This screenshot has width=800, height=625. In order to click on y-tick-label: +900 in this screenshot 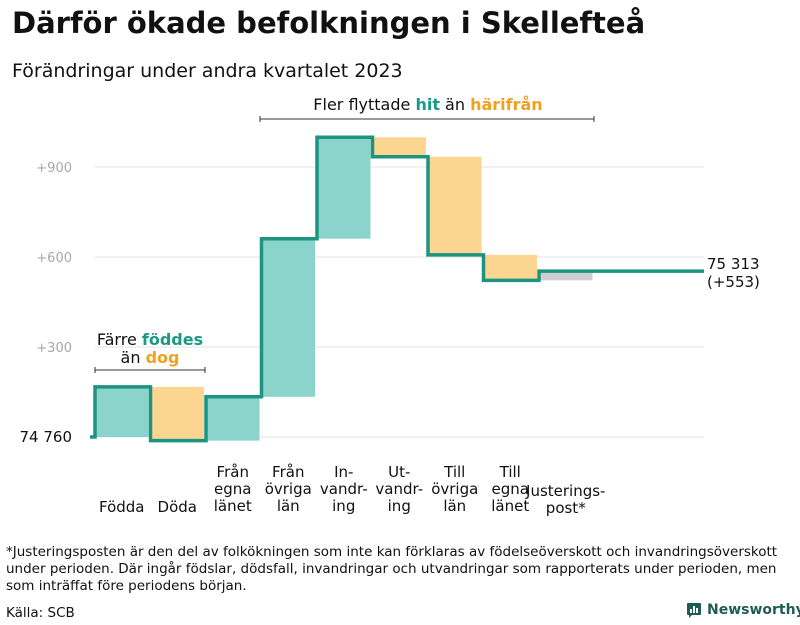, I will do `click(54, 168)`.